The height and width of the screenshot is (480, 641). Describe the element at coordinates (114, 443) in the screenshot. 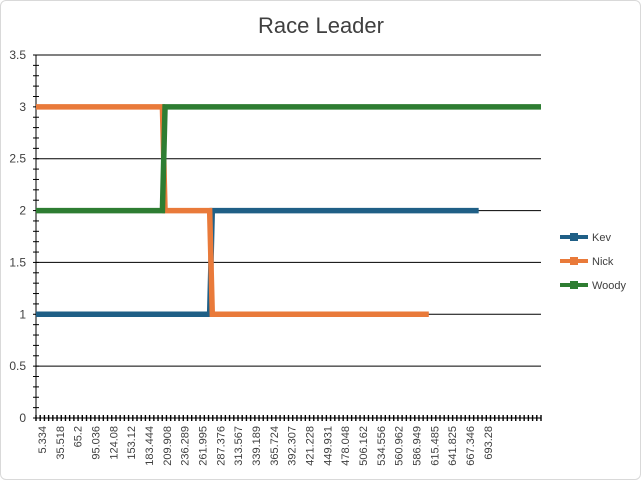

I see `x-tick-label: 124.08` at that location.